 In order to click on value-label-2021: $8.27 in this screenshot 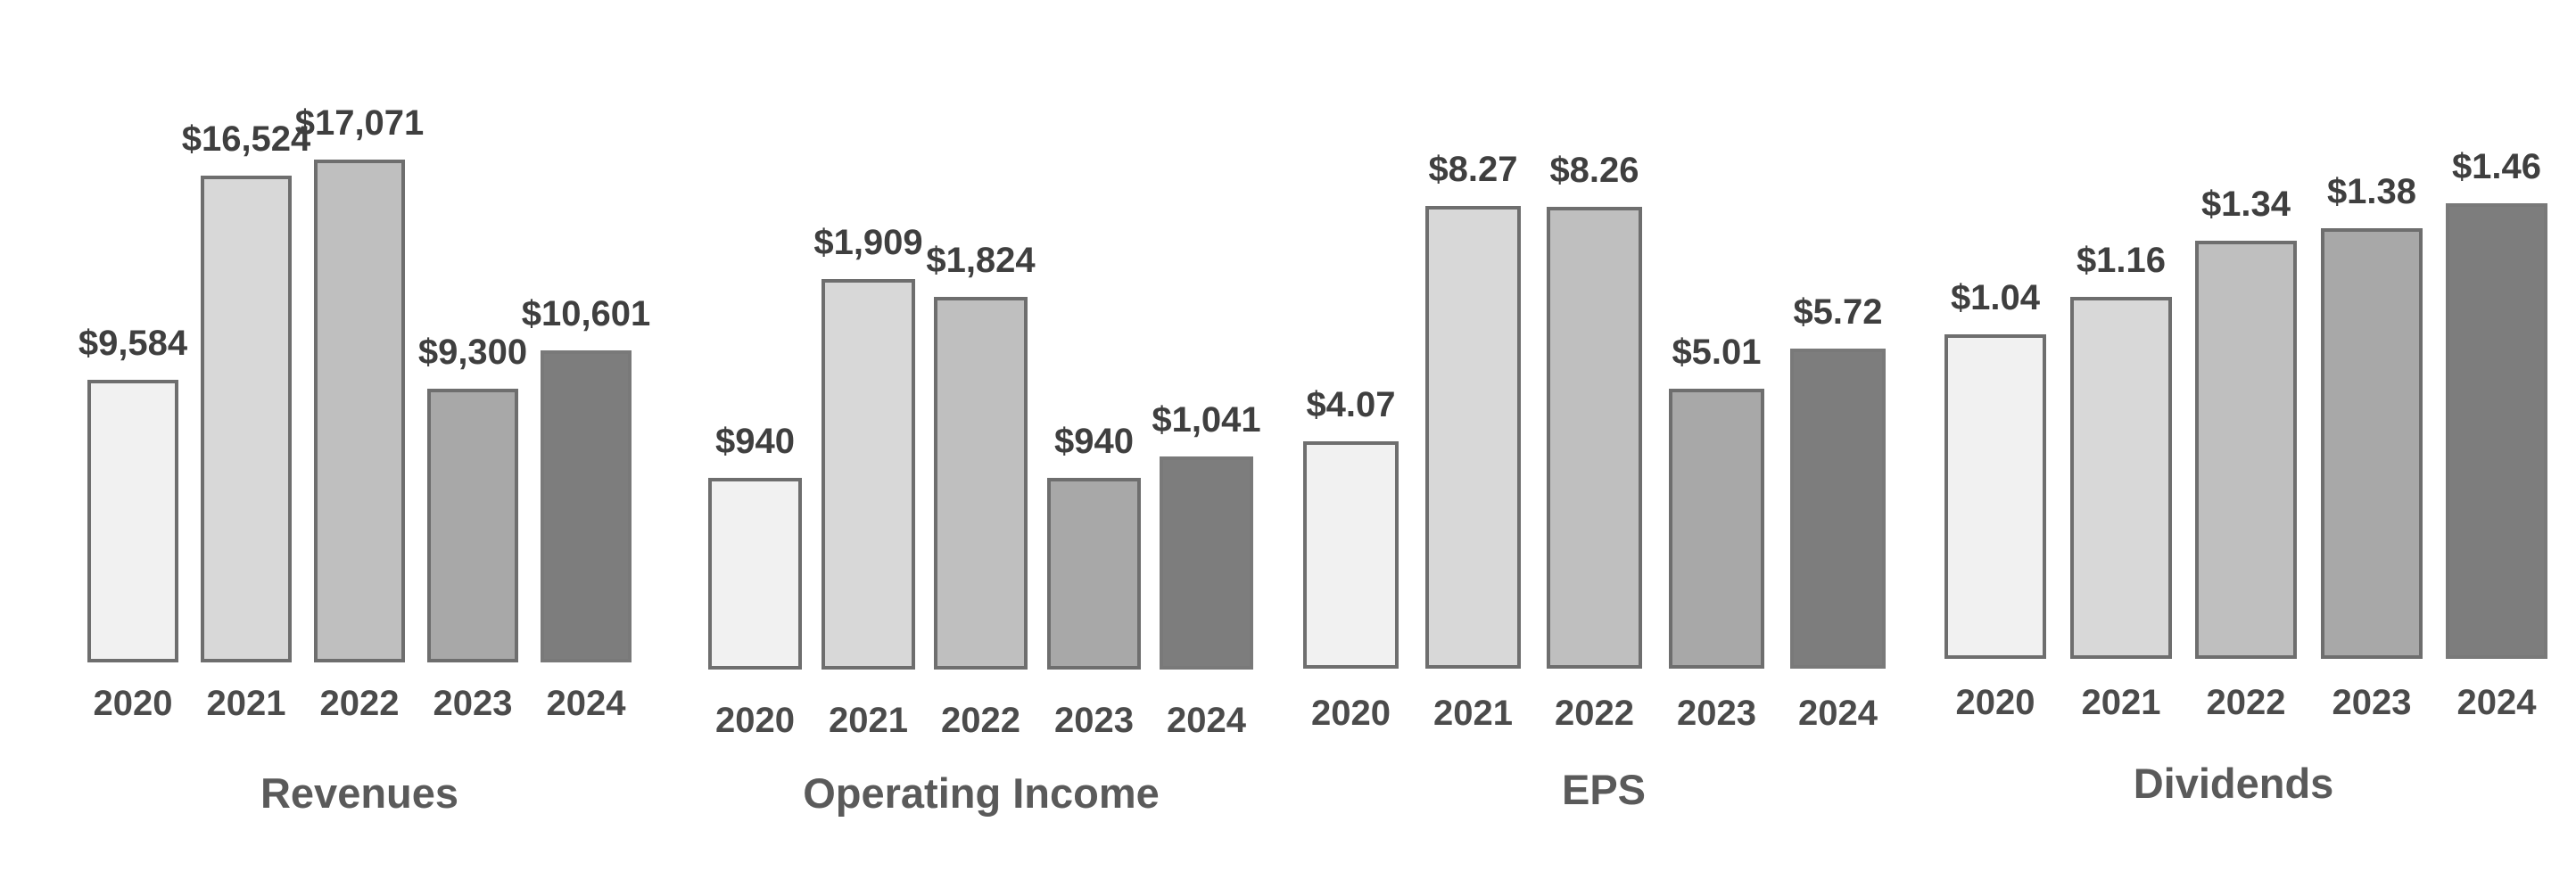, I will do `click(1473, 170)`.